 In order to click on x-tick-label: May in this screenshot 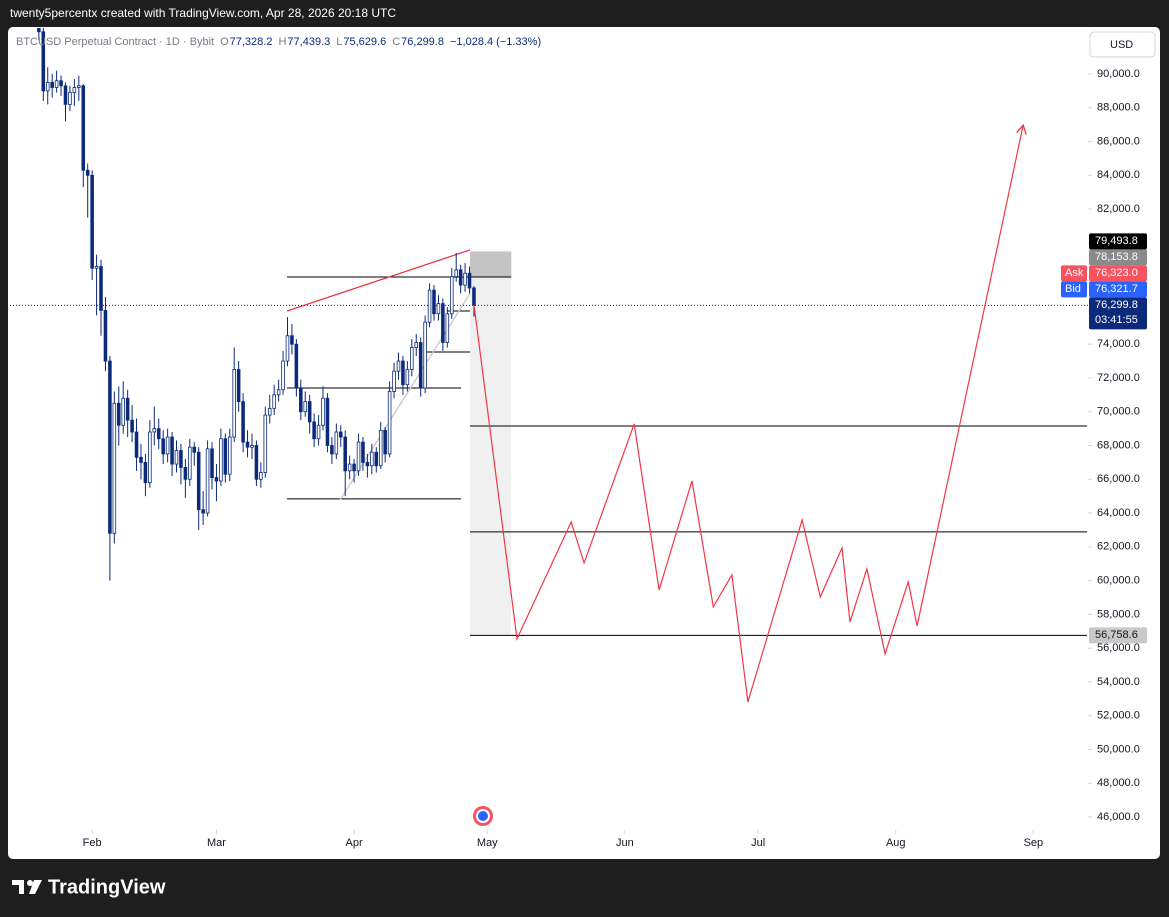, I will do `click(487, 843)`.